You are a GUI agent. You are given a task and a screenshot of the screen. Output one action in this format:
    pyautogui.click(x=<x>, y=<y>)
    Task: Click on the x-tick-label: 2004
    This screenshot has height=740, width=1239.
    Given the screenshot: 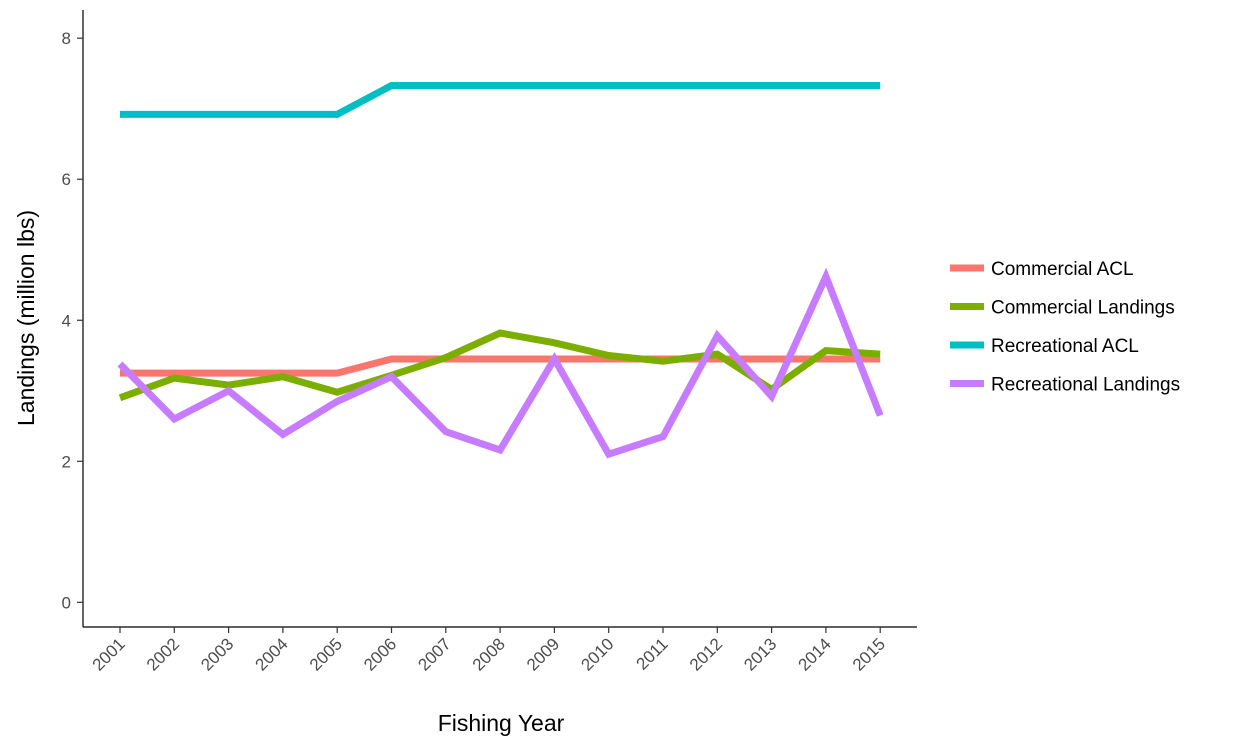 What is the action you would take?
    pyautogui.click(x=272, y=654)
    